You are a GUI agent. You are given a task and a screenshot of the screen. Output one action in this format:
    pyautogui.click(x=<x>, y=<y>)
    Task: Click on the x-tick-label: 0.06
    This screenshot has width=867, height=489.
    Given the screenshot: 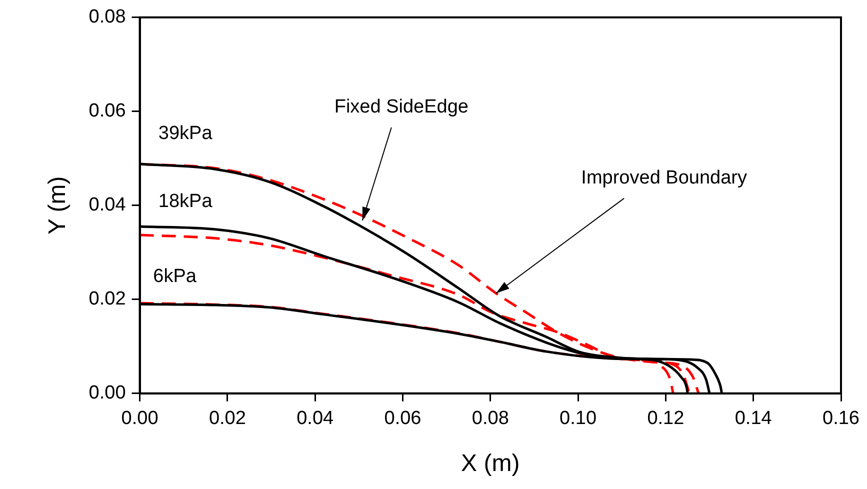 What is the action you would take?
    pyautogui.click(x=403, y=419)
    